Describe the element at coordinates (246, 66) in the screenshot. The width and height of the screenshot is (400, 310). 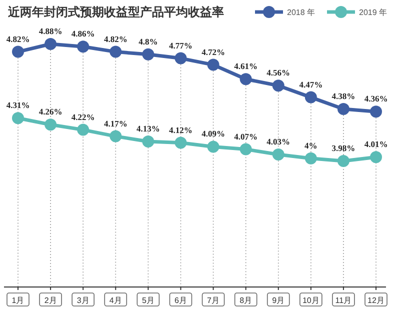
I see `data-label: 4.61%` at that location.